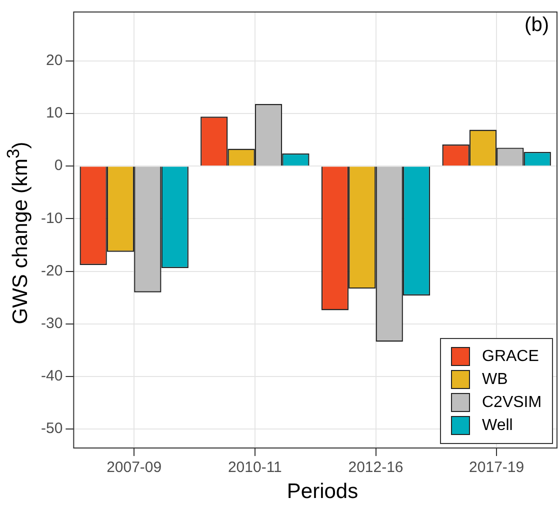  Describe the element at coordinates (496, 467) in the screenshot. I see `x-tick-label: 2017-19` at that location.